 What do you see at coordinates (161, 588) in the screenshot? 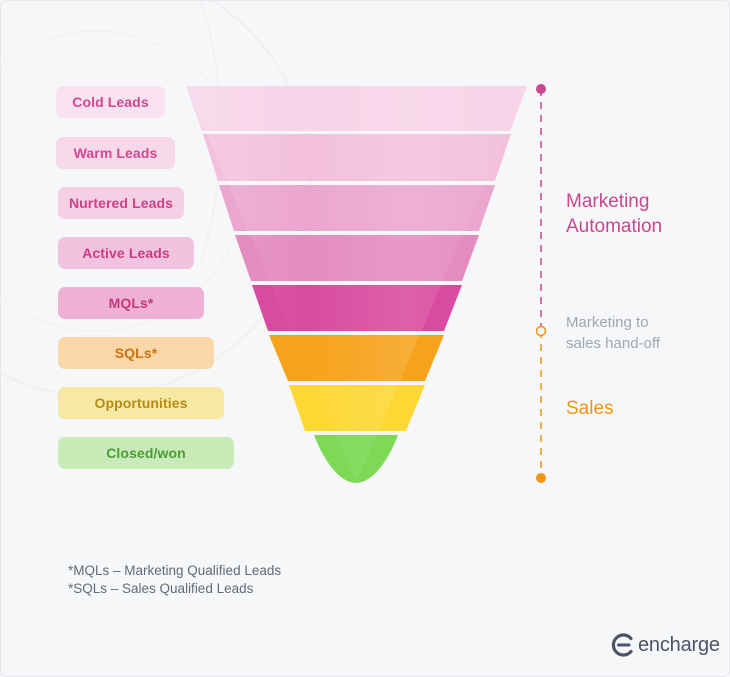
I see `footnote-sql: *SQLs – Sales Qualified Leads` at bounding box center [161, 588].